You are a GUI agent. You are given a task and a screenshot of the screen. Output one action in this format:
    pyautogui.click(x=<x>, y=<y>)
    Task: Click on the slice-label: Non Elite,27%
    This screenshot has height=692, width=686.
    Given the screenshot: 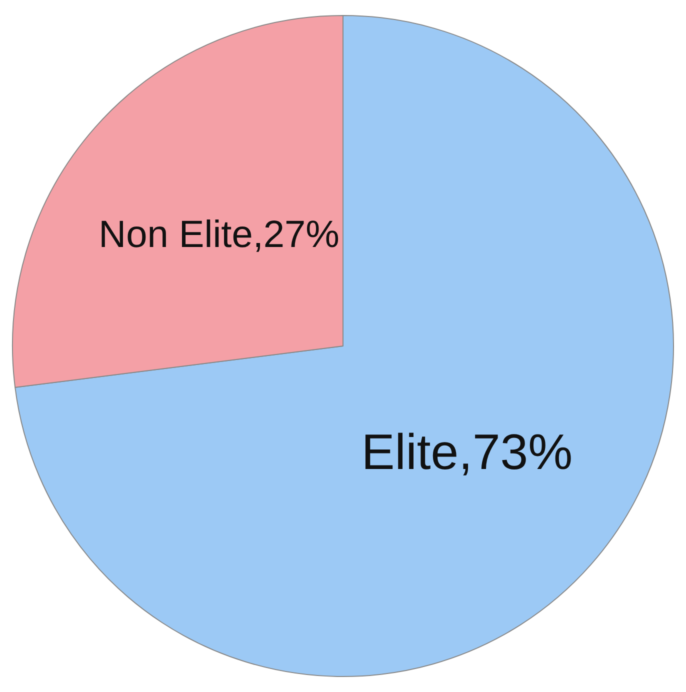 What is the action you would take?
    pyautogui.click(x=219, y=235)
    